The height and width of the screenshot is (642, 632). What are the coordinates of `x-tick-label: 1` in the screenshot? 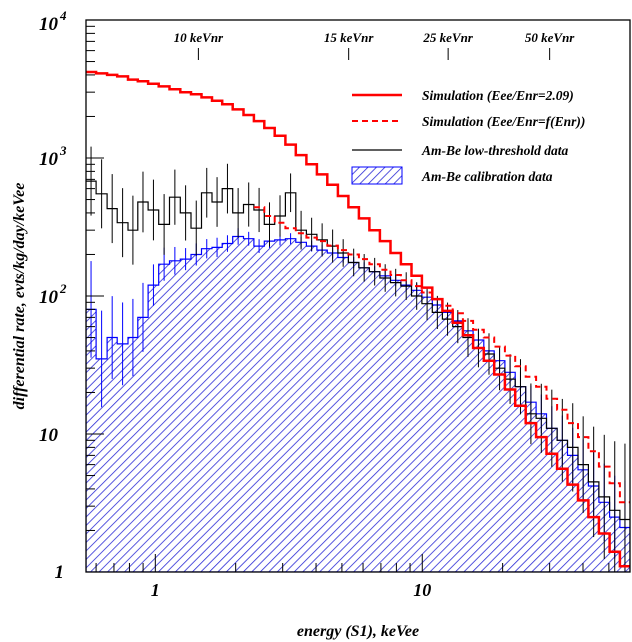 It's located at (155, 590).